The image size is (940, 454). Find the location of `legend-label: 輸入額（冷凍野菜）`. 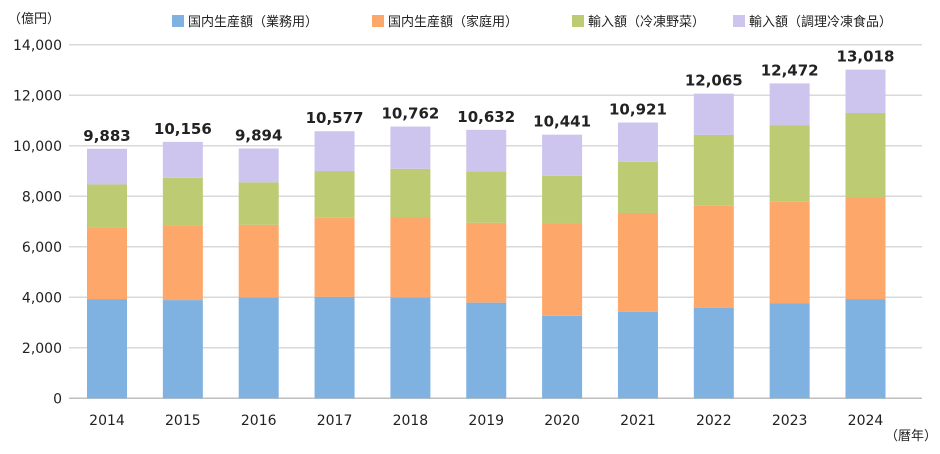

legend-label: 輸入額（冷凍野菜） is located at coordinates (646, 22).